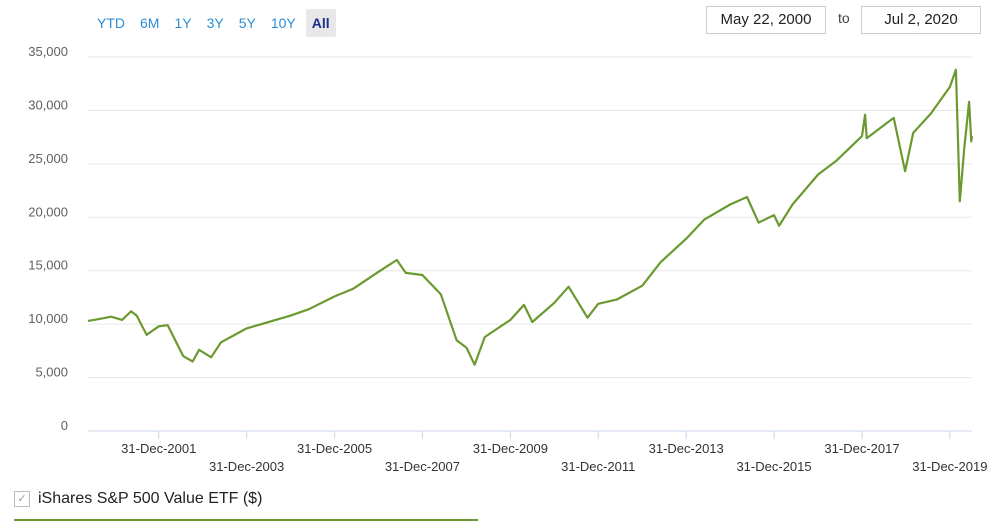  What do you see at coordinates (48, 51) in the screenshot?
I see `y-tick-label: 35,000` at bounding box center [48, 51].